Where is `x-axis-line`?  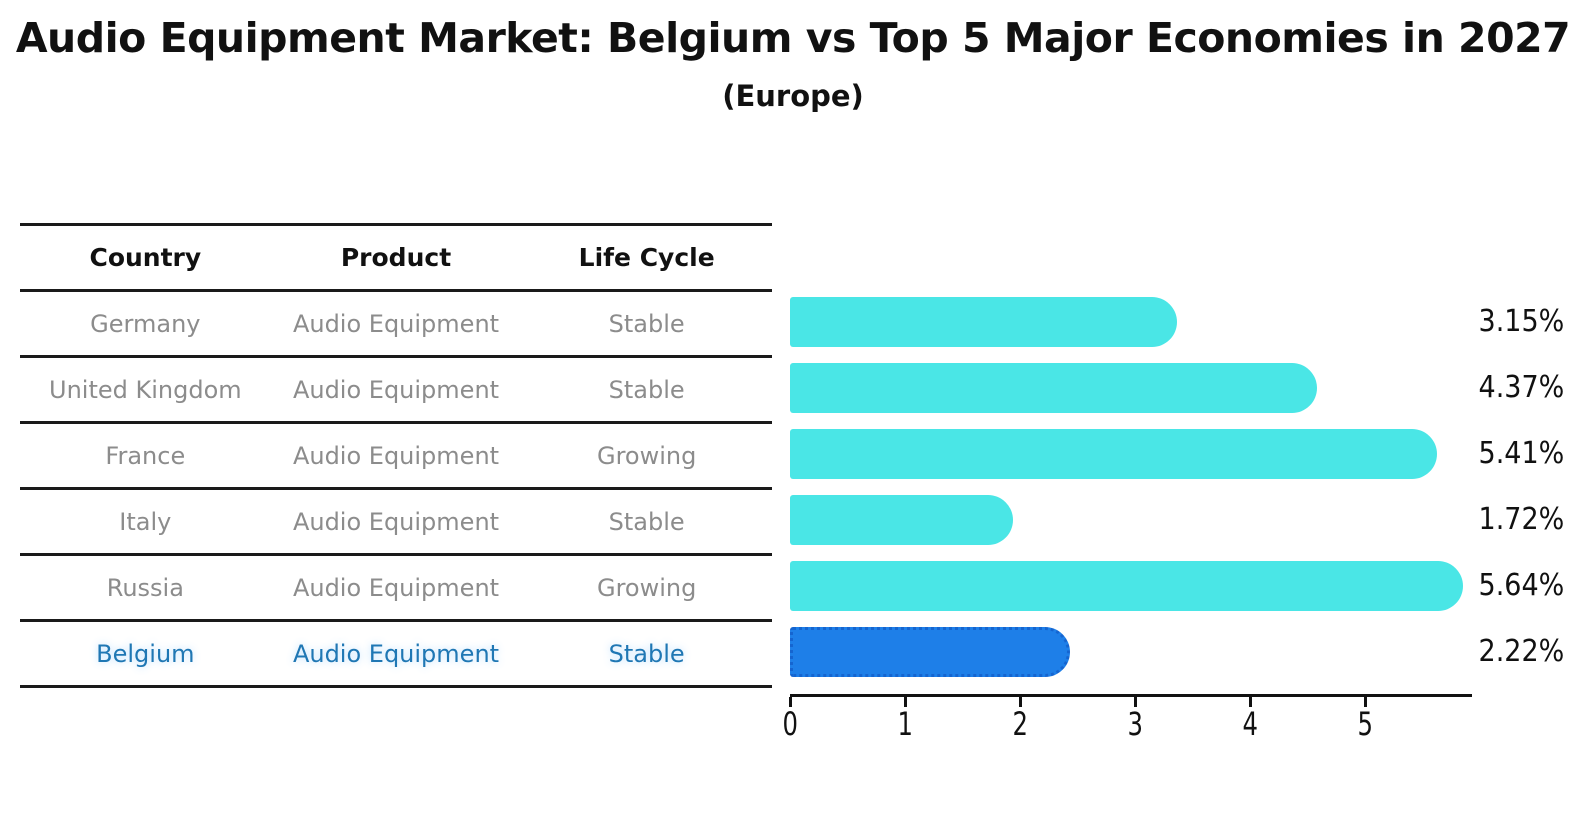 x-axis-line is located at coordinates (1131, 695).